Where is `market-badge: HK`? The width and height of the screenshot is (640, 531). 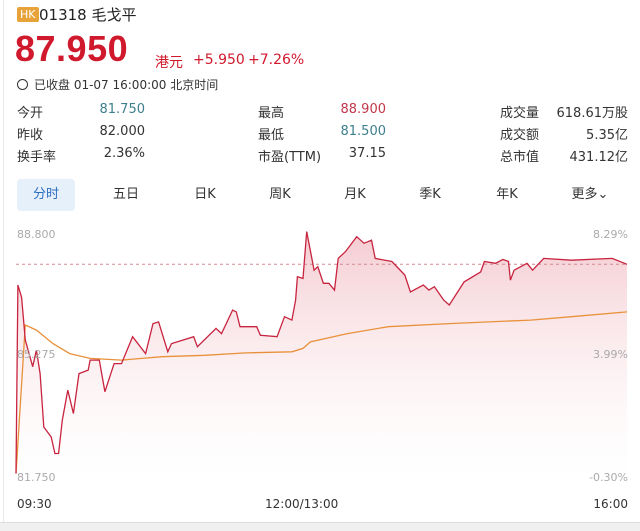 market-badge: HK is located at coordinates (28, 14).